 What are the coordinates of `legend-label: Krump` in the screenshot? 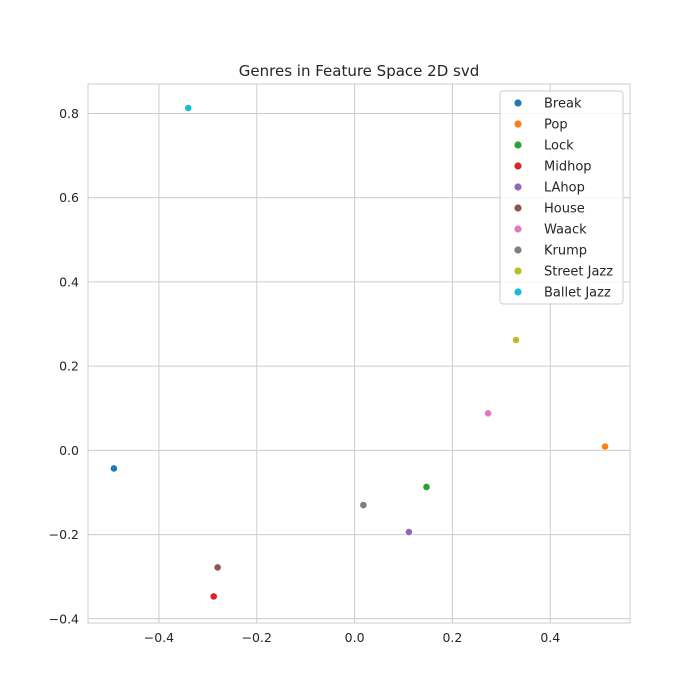 It's located at (565, 251).